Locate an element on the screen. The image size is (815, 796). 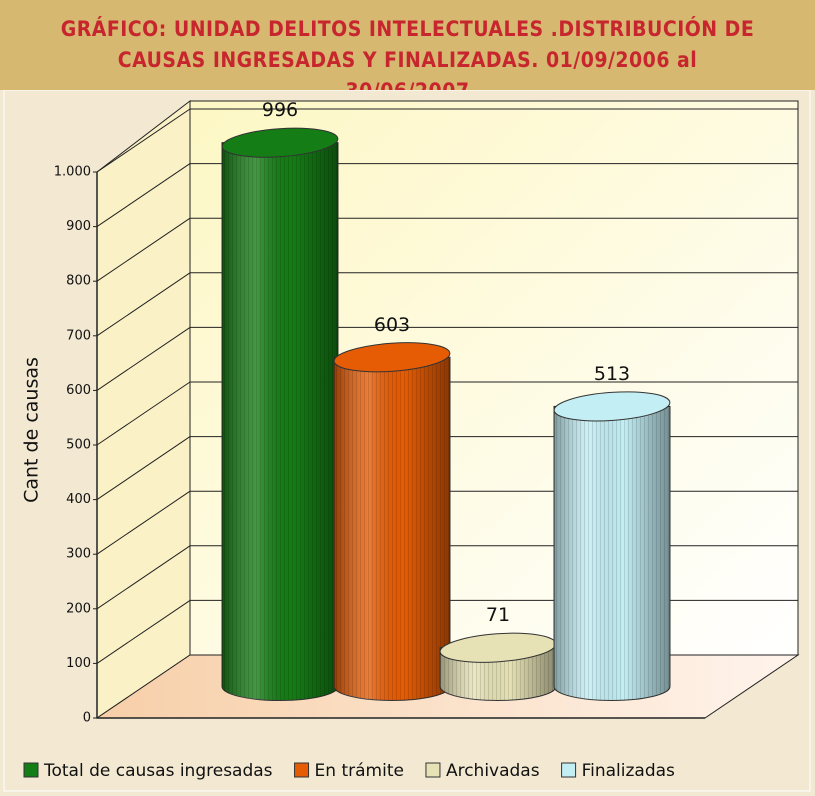
y-tick-label: 600 is located at coordinates (78, 390).